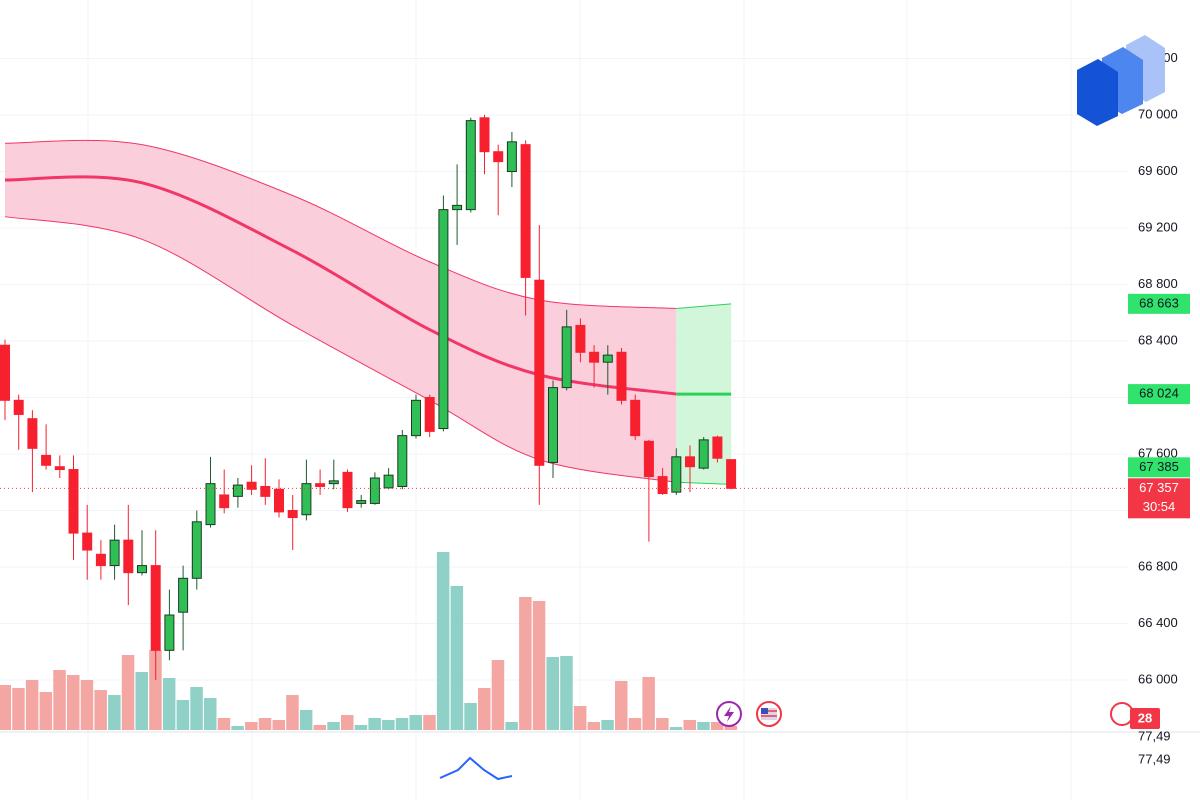 The width and height of the screenshot is (1200, 800). What do you see at coordinates (1121, 80) in the screenshot?
I see `logo` at bounding box center [1121, 80].